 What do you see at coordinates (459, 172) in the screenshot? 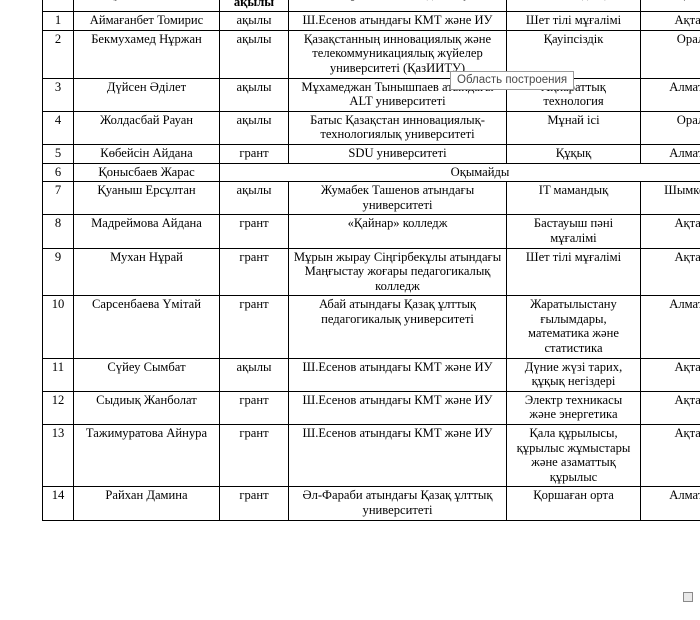
I see `cell-status-note: Оқымайды` at bounding box center [459, 172].